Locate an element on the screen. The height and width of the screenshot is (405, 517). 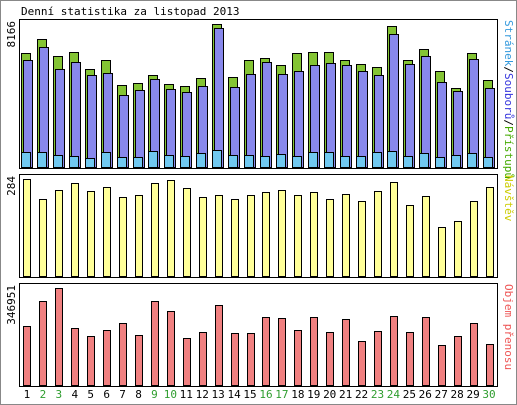
x-axis-day-label: 23 is located at coordinates (377, 394).